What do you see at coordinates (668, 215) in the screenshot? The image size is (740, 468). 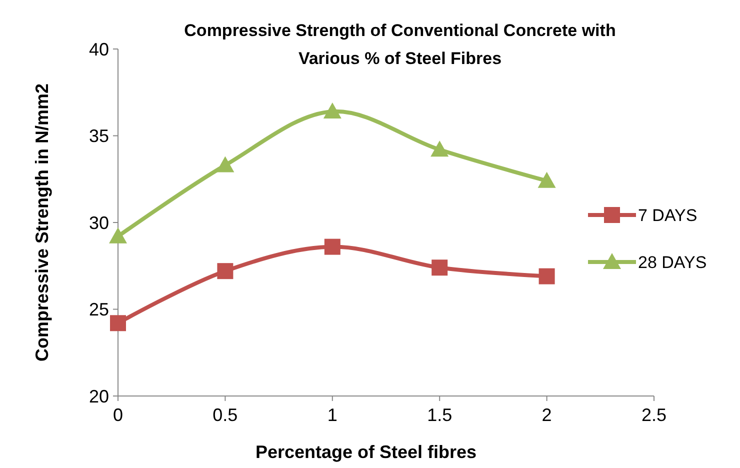 I see `legend-label: 7 DAYS` at bounding box center [668, 215].